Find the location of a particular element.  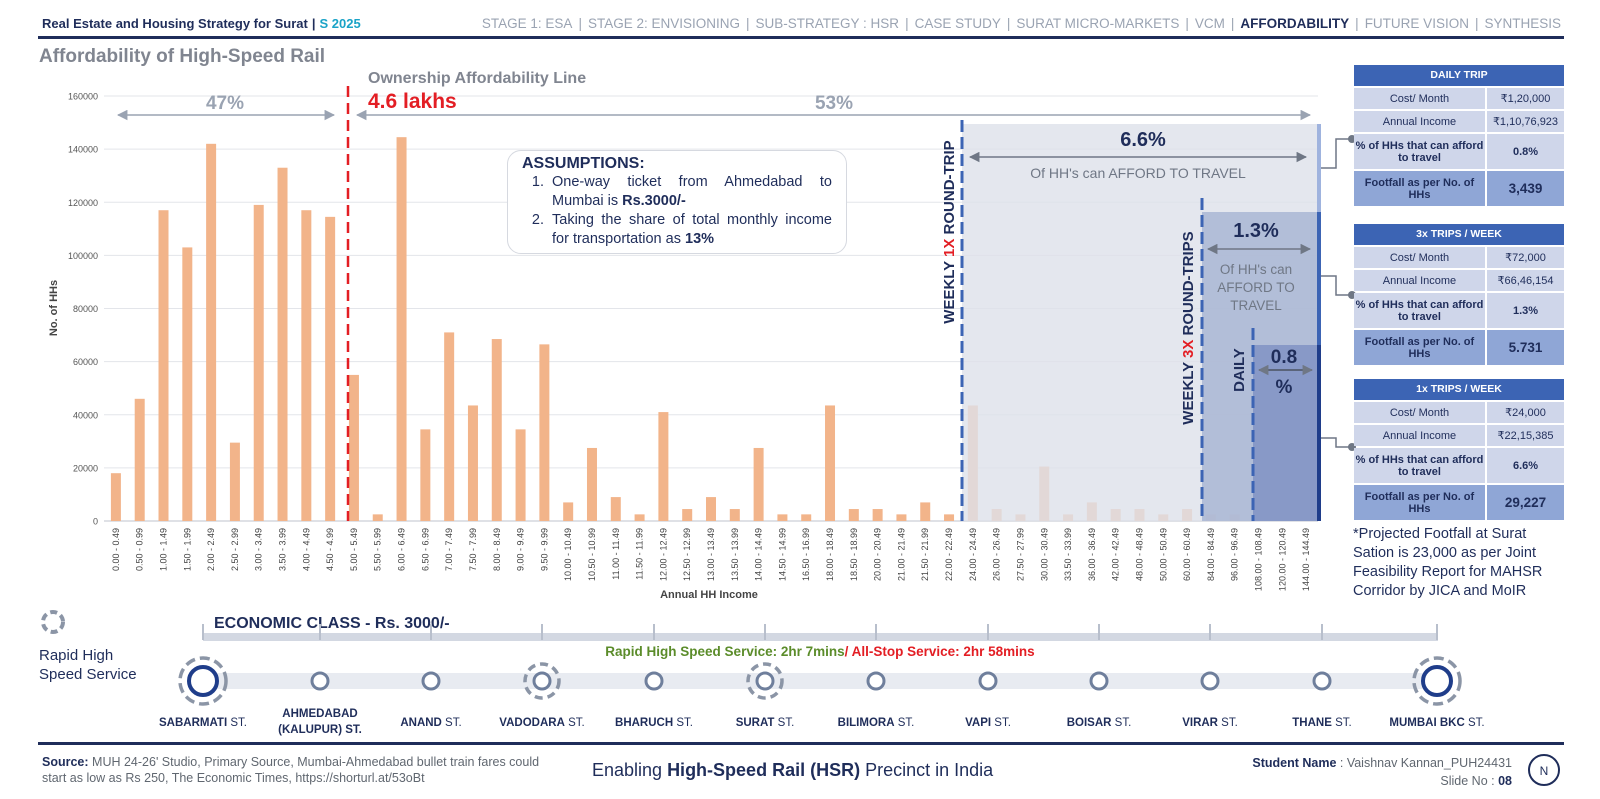

bar-5.50 - 5.99 is located at coordinates (377, 517).